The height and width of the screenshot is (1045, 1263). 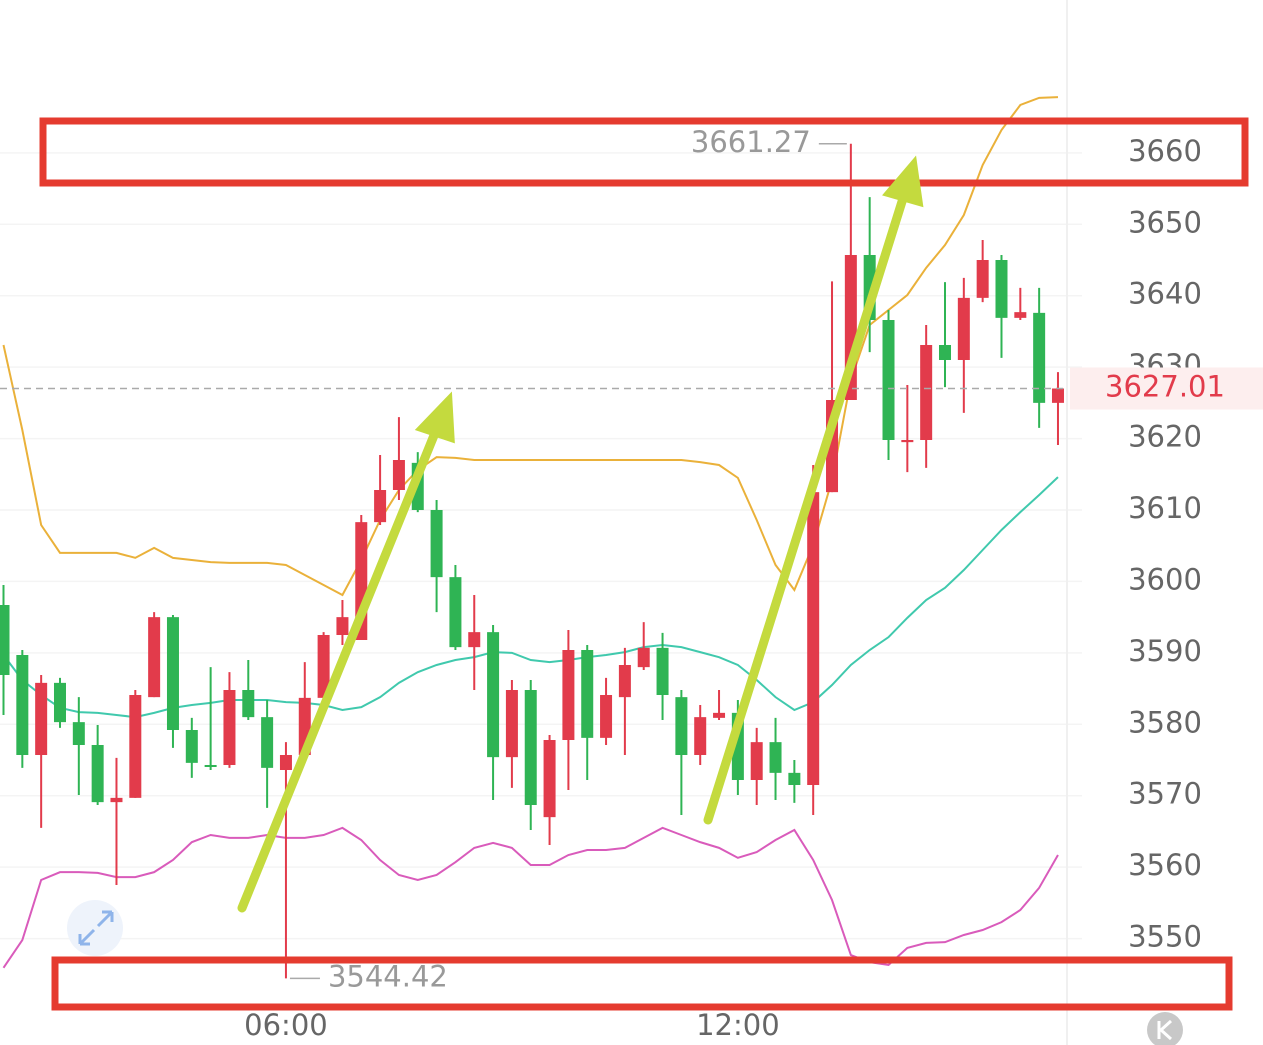 I want to click on x-tick-label: 12:00, so click(x=738, y=1025).